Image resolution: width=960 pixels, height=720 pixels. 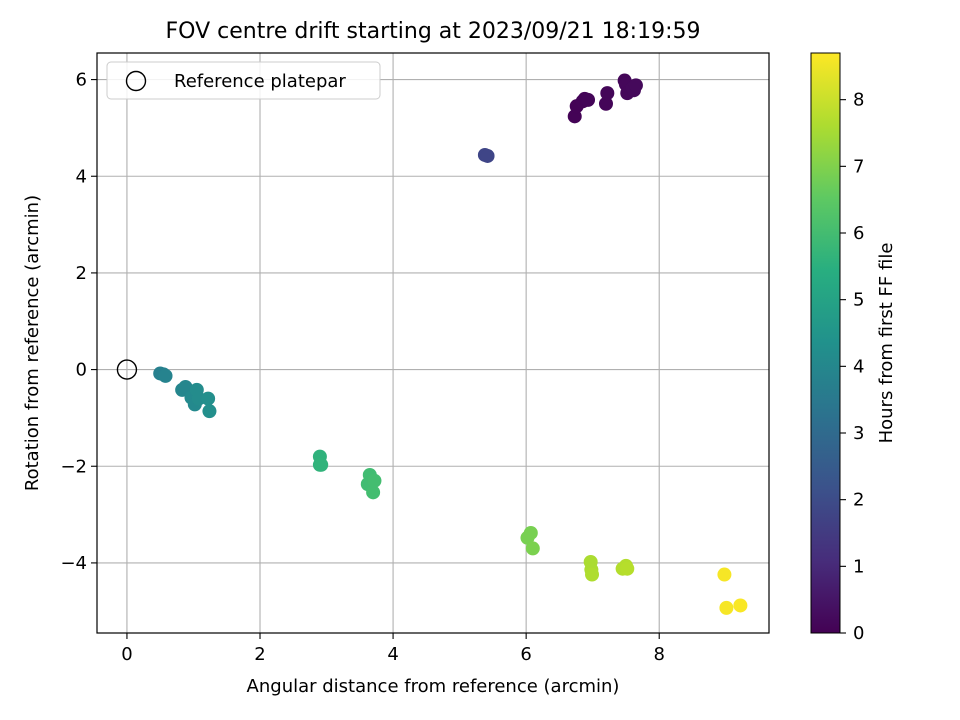 I want to click on colorbar-tick-label: 7, so click(x=858, y=166).